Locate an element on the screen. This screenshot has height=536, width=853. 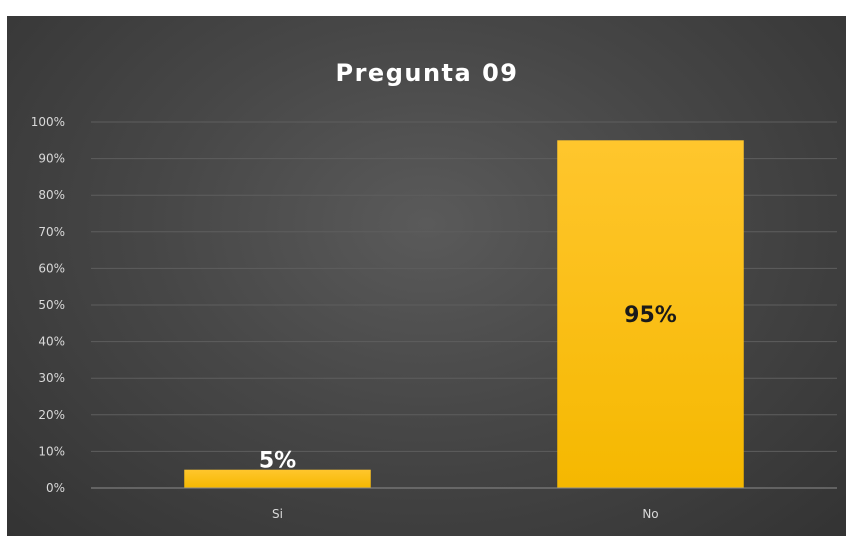
y-tick-label: 20% is located at coordinates (51, 415).